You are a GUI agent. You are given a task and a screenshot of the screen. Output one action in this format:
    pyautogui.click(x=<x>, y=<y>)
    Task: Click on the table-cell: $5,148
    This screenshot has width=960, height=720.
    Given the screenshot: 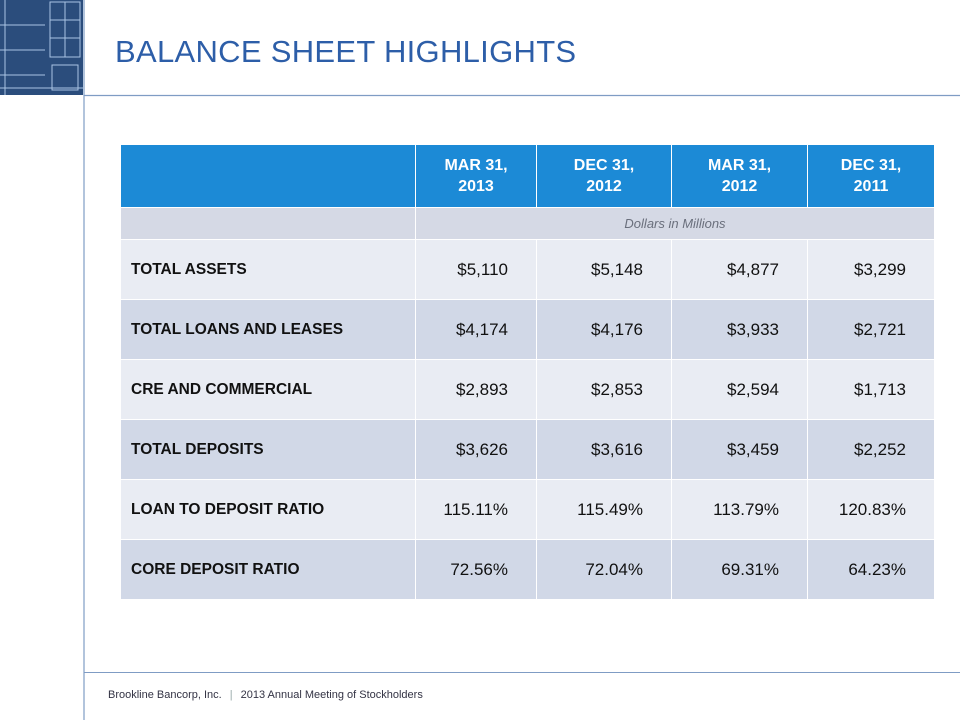 What is the action you would take?
    pyautogui.click(x=604, y=270)
    